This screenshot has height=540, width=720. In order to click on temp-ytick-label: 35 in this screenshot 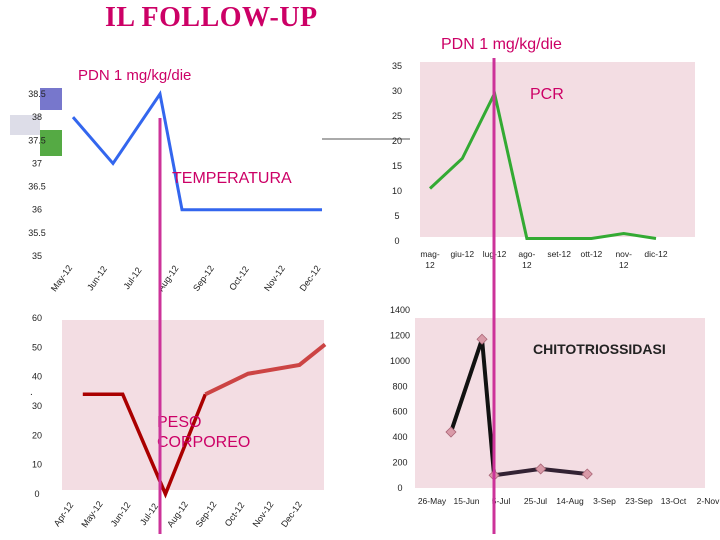, I will do `click(37, 256)`.